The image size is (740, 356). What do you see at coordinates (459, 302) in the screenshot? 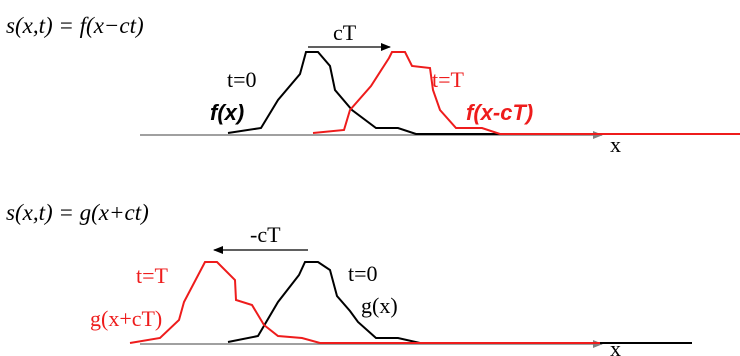
I see `bottom-pulse-t0` at bounding box center [459, 302].